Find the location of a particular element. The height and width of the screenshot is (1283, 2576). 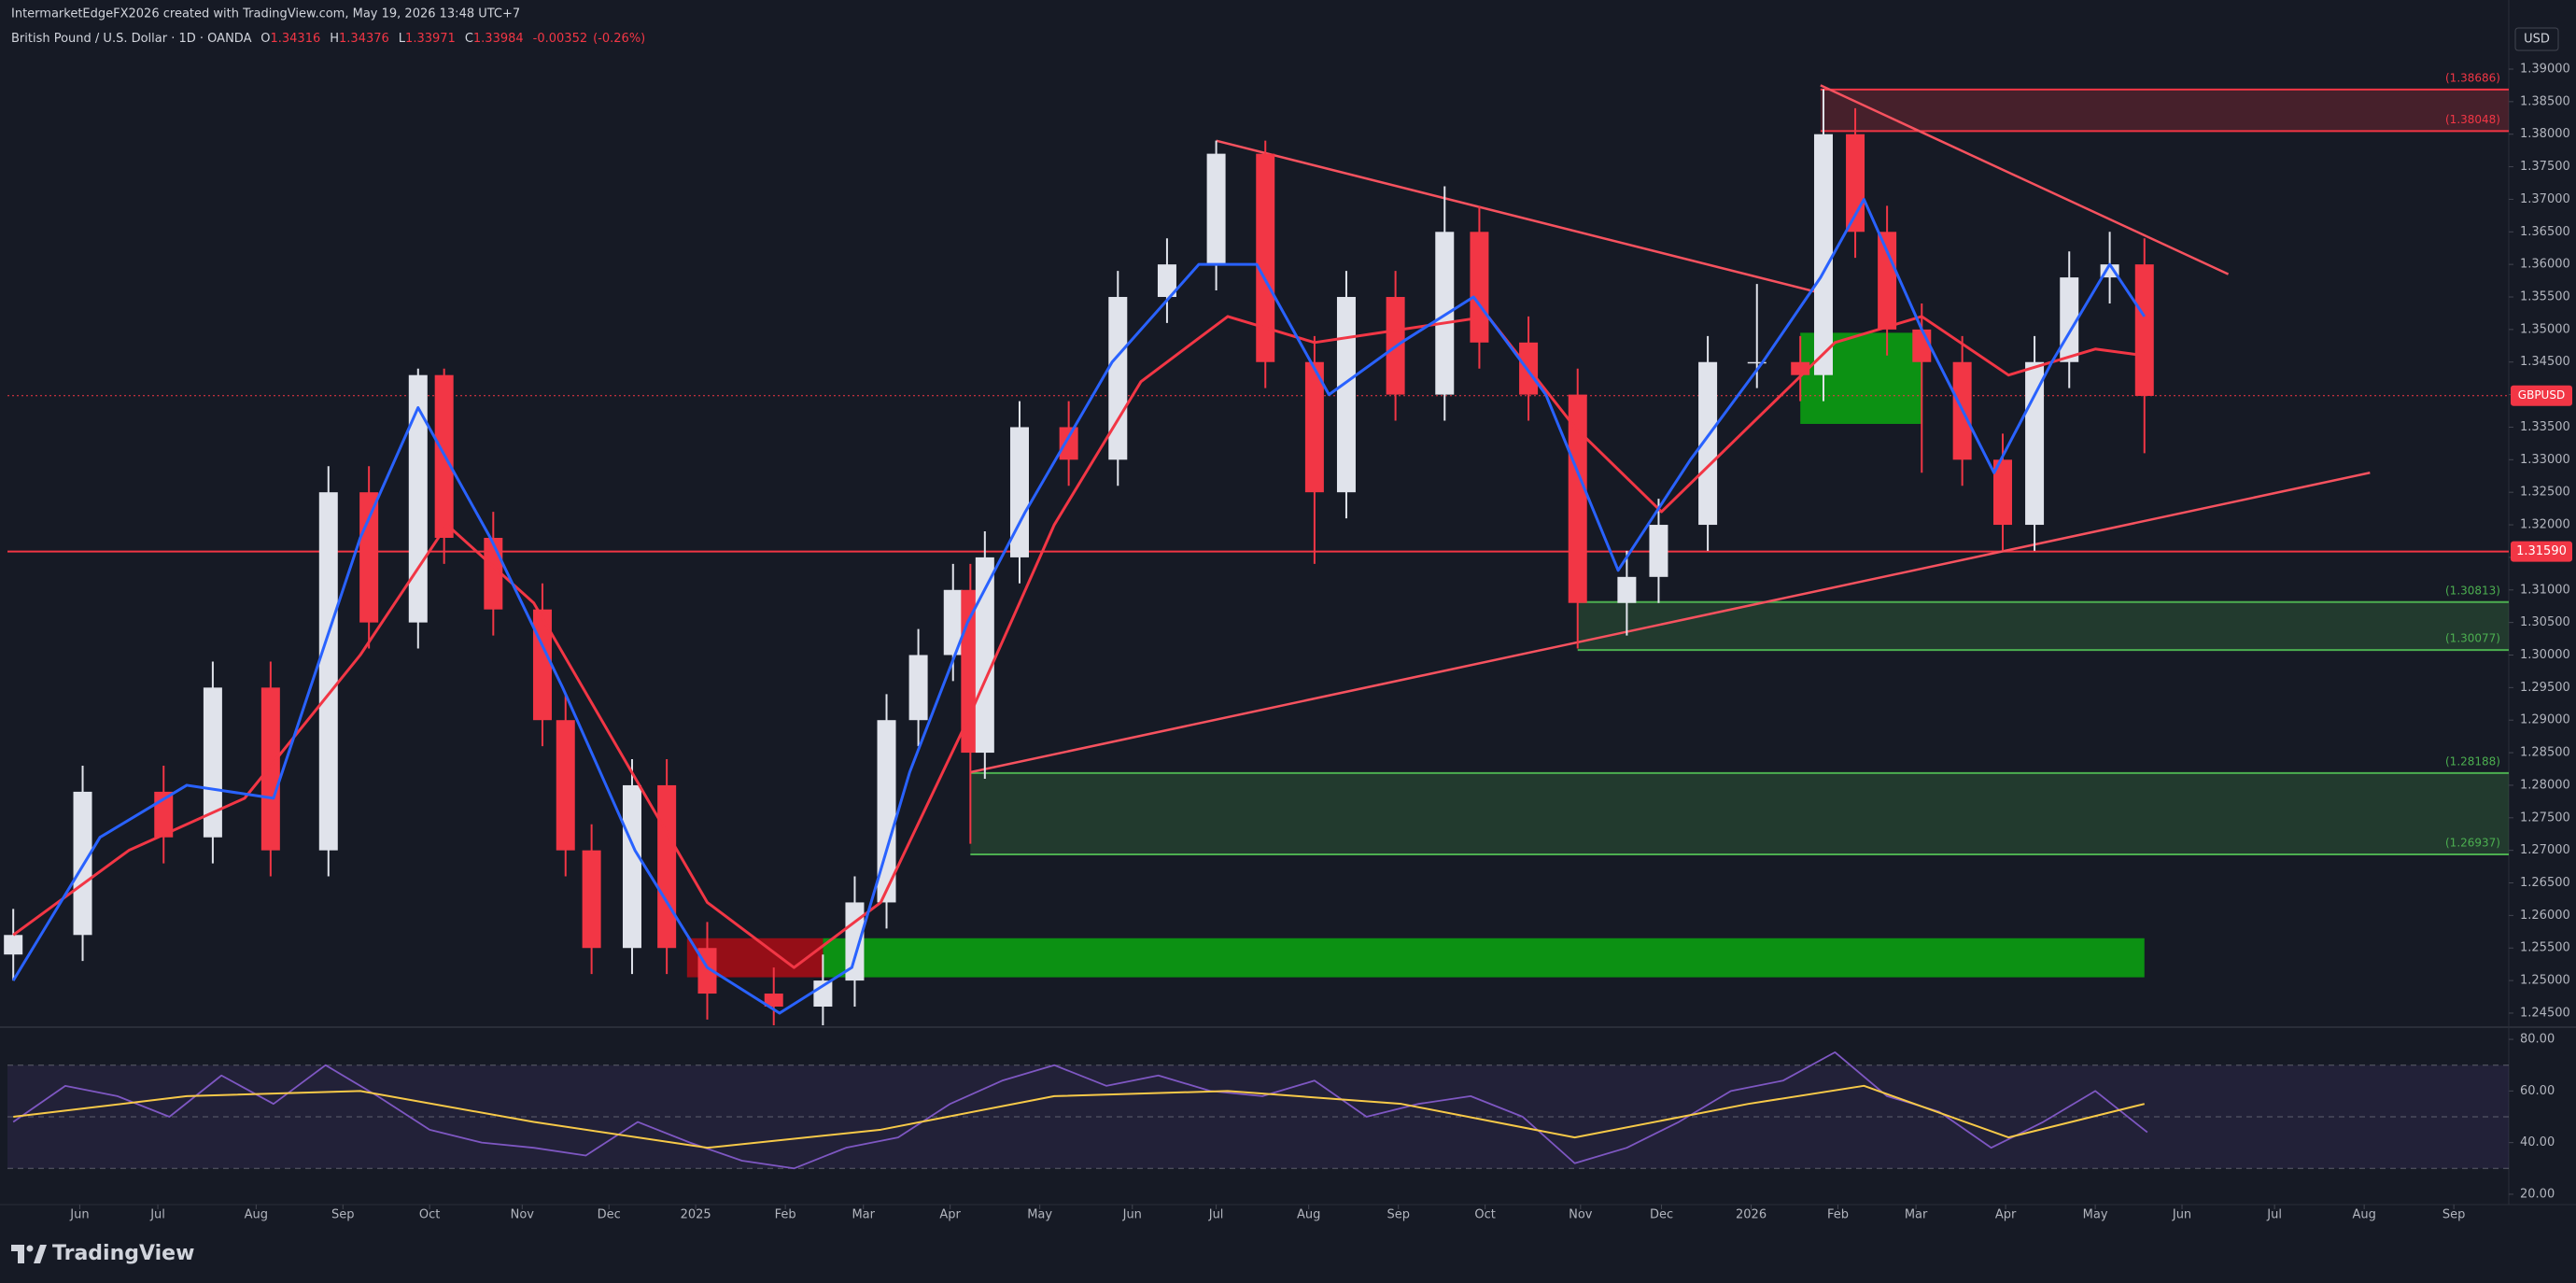

y-tick-label: 1.33500 is located at coordinates (2545, 427).